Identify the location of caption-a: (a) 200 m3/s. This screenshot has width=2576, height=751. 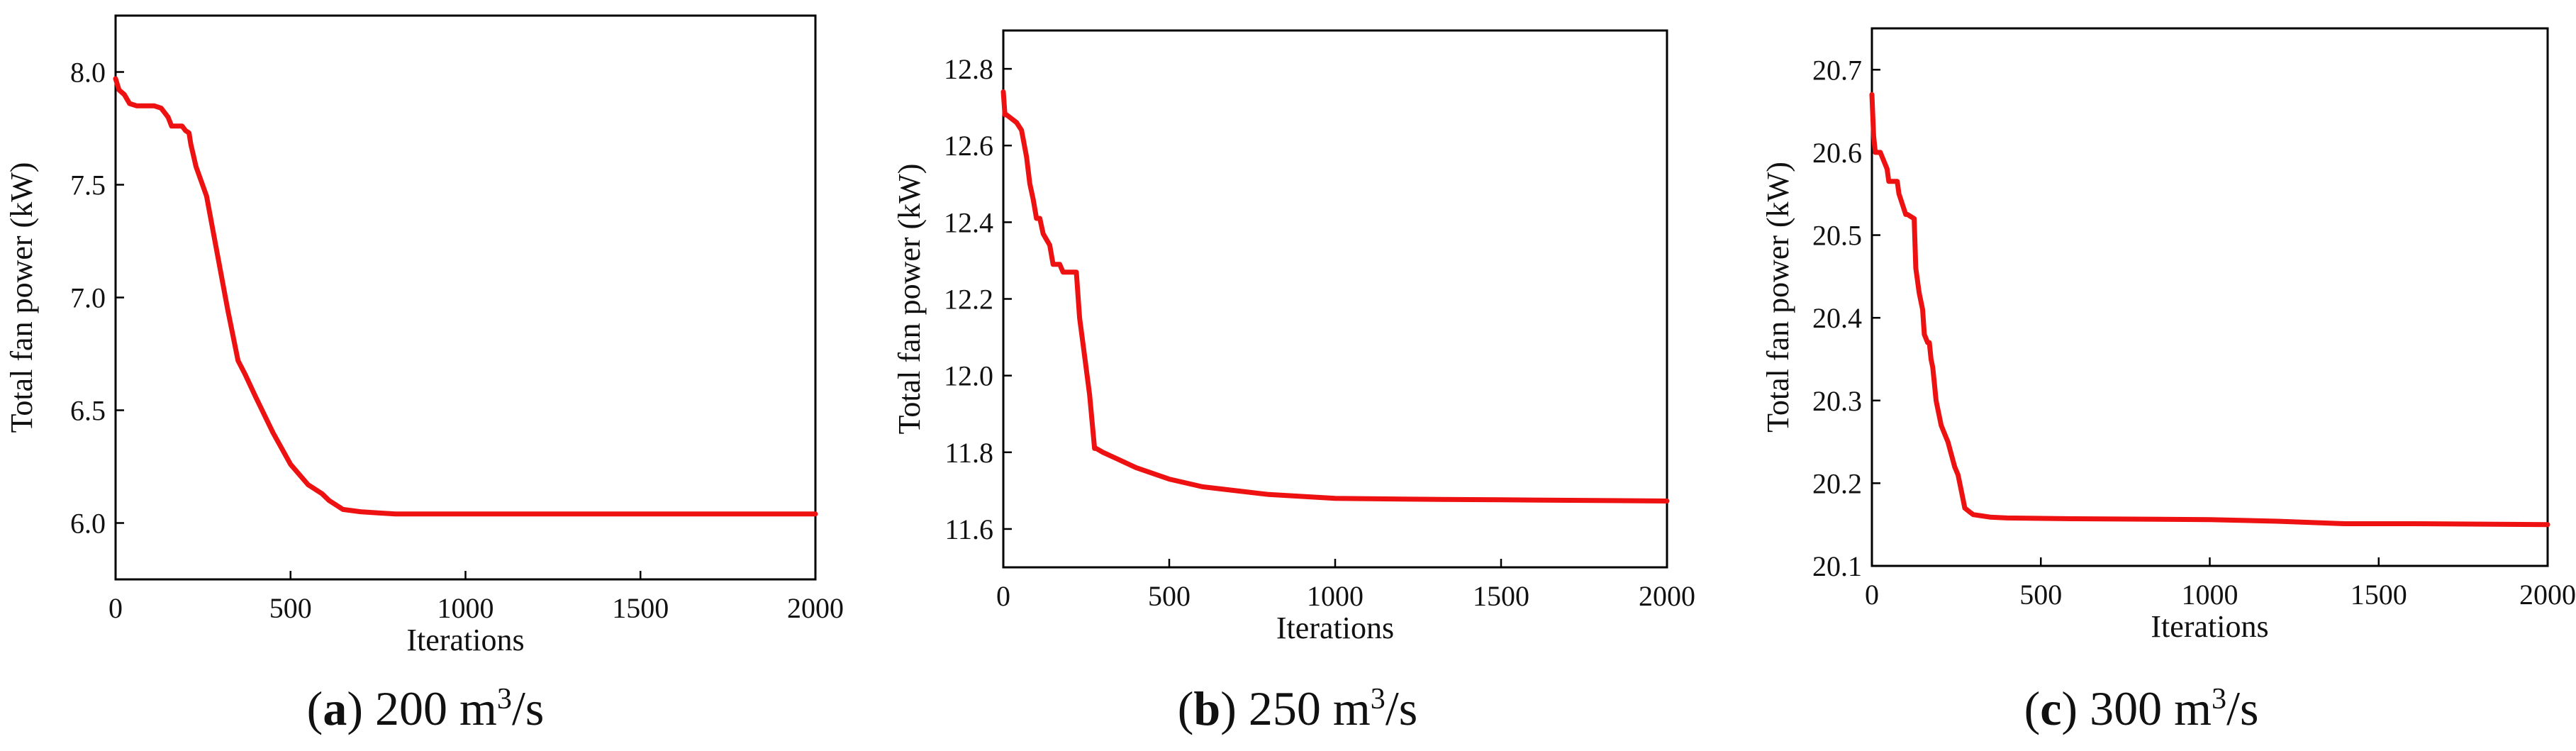
(425, 709).